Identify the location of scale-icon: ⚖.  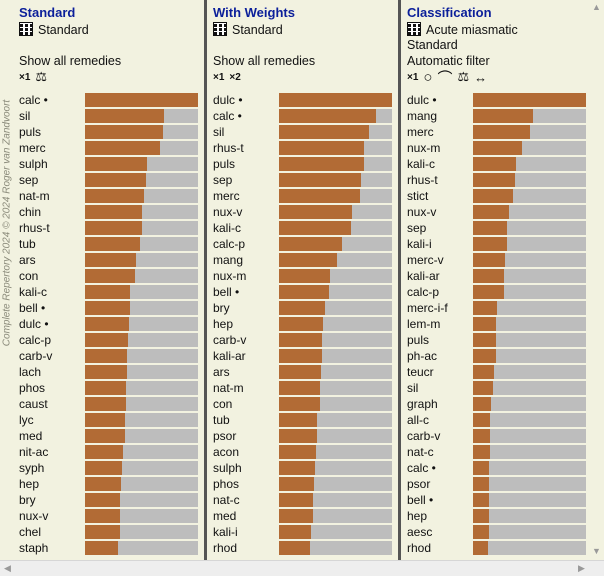
(463, 76).